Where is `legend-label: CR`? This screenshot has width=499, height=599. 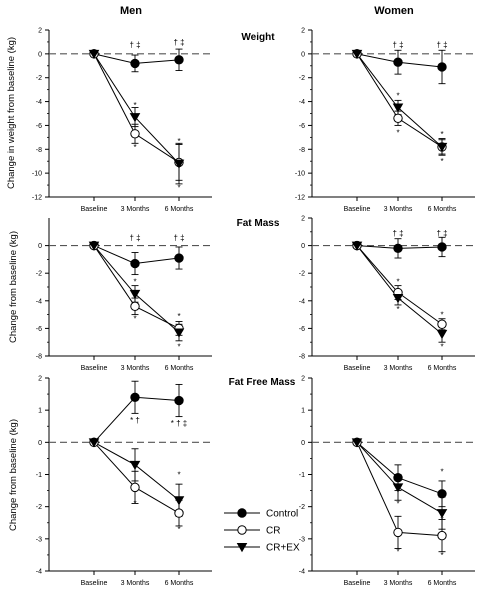 legend-label: CR is located at coordinates (273, 531).